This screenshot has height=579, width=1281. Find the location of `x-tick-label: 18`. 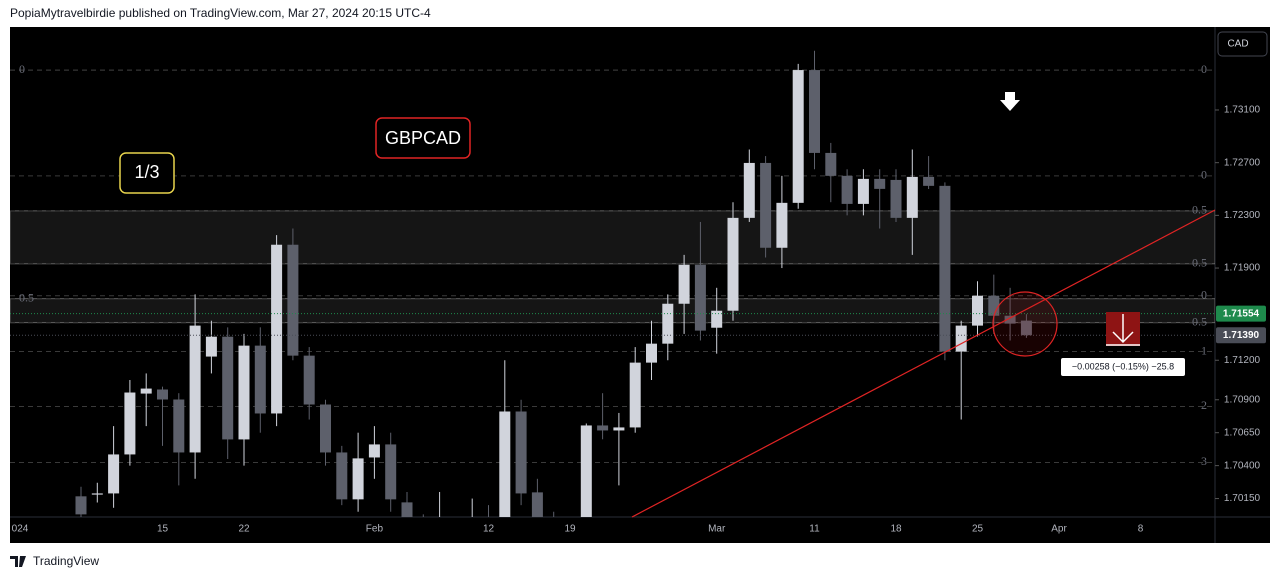

x-tick-label: 18 is located at coordinates (896, 529).